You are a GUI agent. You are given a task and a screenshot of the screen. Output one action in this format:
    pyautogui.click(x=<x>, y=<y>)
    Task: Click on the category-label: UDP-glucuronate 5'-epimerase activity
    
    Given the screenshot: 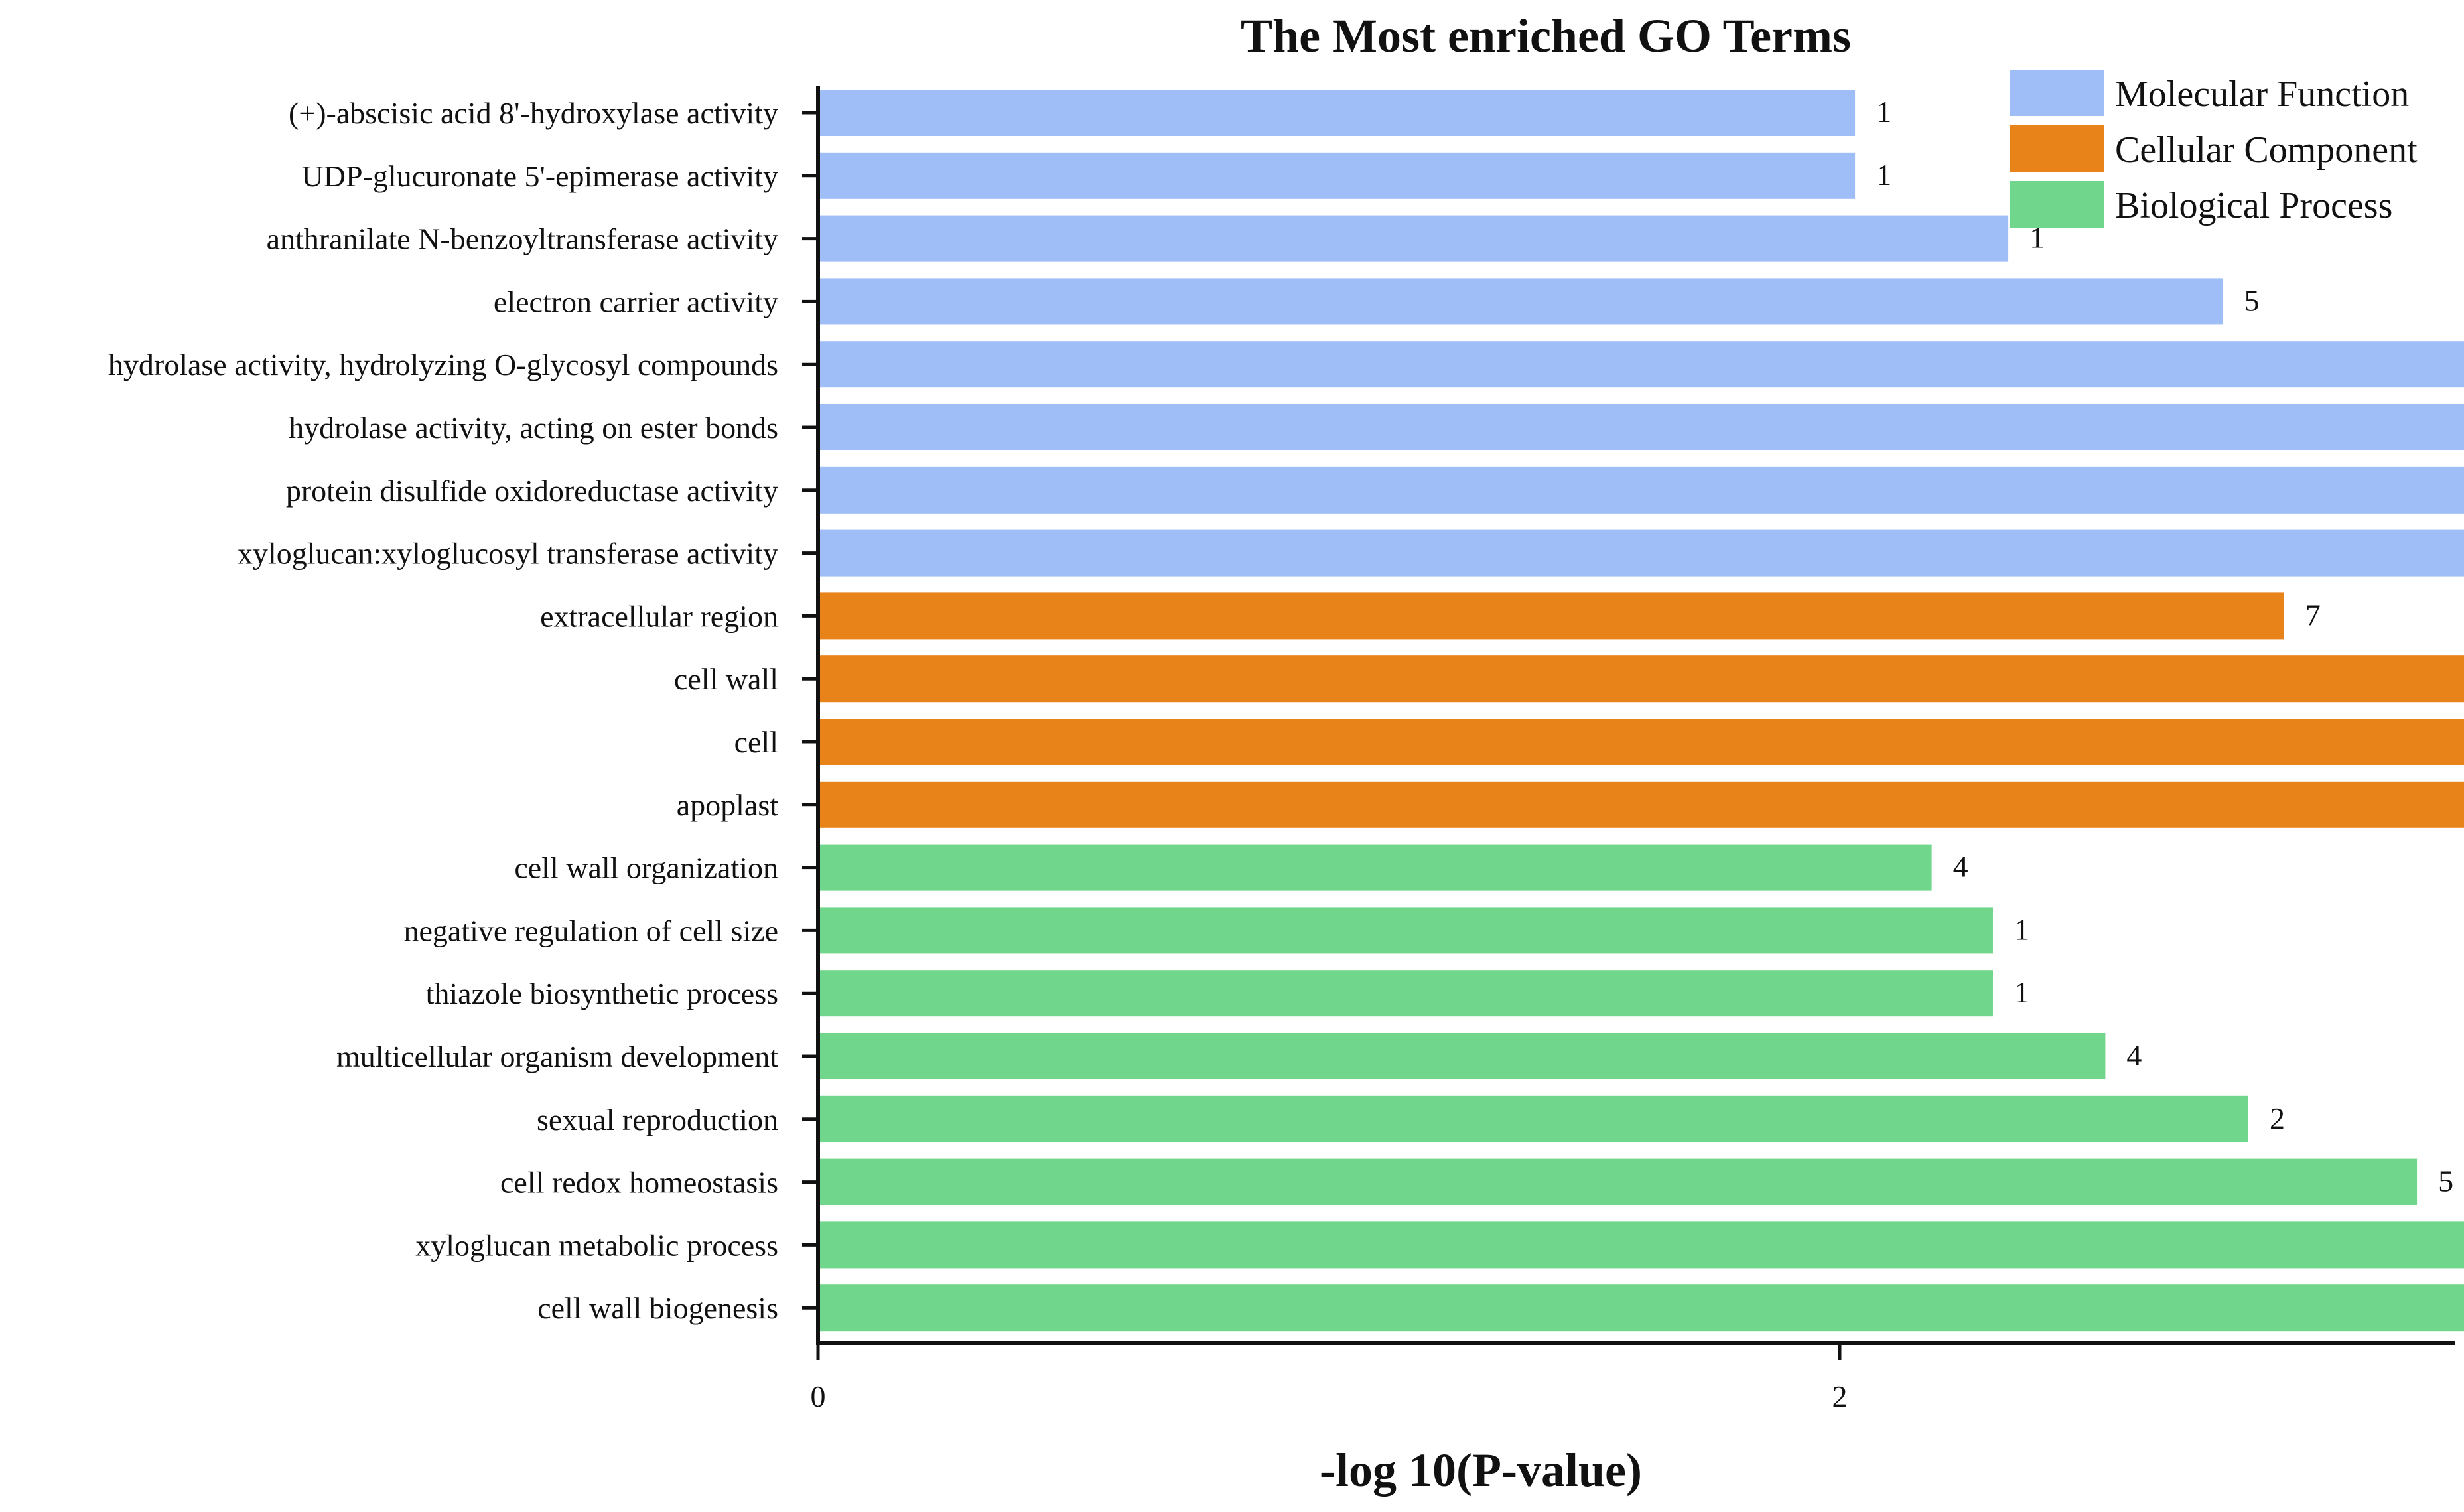 What is the action you would take?
    pyautogui.click(x=540, y=176)
    